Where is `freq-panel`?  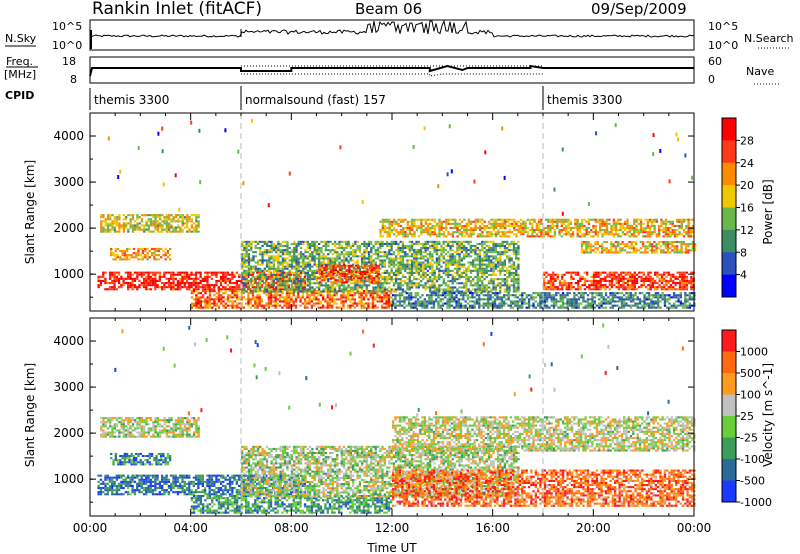 freq-panel is located at coordinates (392, 70).